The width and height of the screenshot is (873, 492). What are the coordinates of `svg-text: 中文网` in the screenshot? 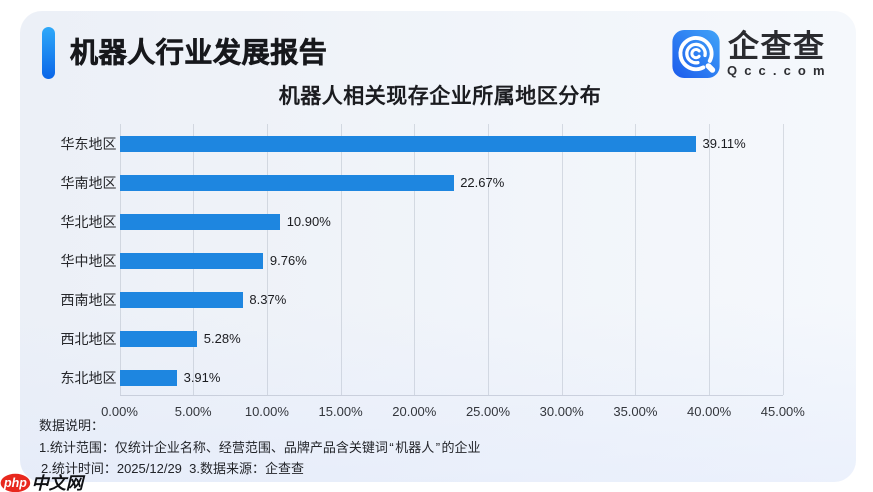 It's located at (59, 482).